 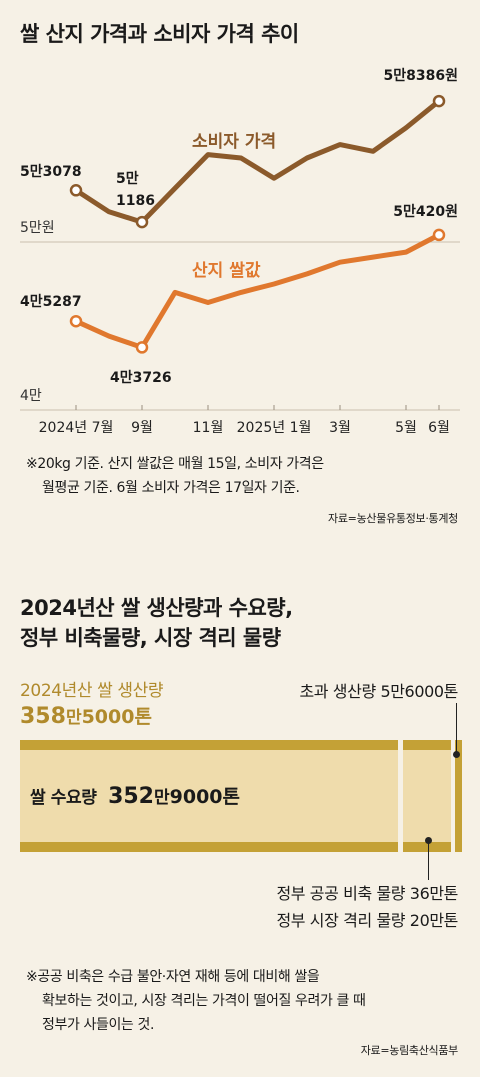 I want to click on annot-consumer-end: 5만8386원, so click(x=421, y=76).